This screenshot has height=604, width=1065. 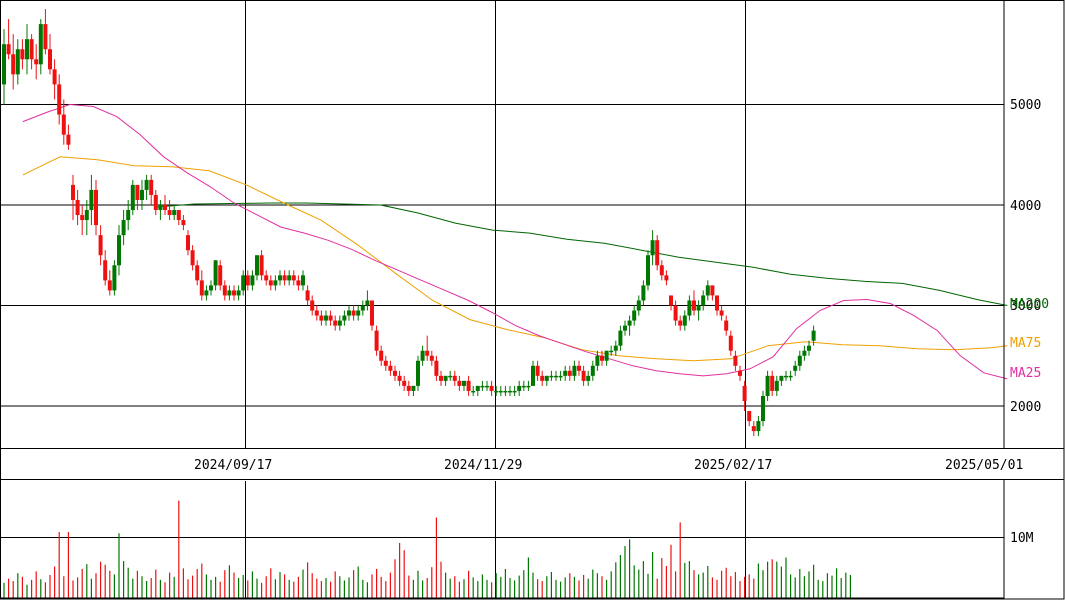 I want to click on y-axis-labels: 5000 4000 3000 2000 10M, so click(x=1025, y=322).